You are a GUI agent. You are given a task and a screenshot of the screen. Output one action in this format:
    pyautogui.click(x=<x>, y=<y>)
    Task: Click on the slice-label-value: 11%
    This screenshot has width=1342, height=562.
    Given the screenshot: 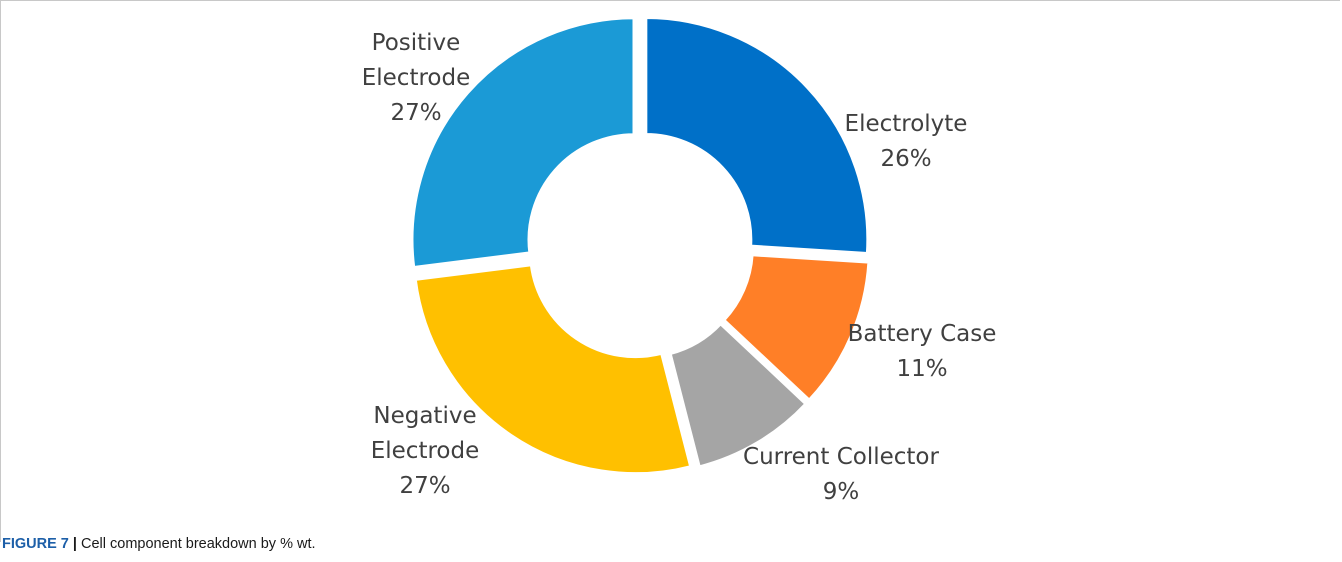 What is the action you would take?
    pyautogui.click(x=921, y=369)
    